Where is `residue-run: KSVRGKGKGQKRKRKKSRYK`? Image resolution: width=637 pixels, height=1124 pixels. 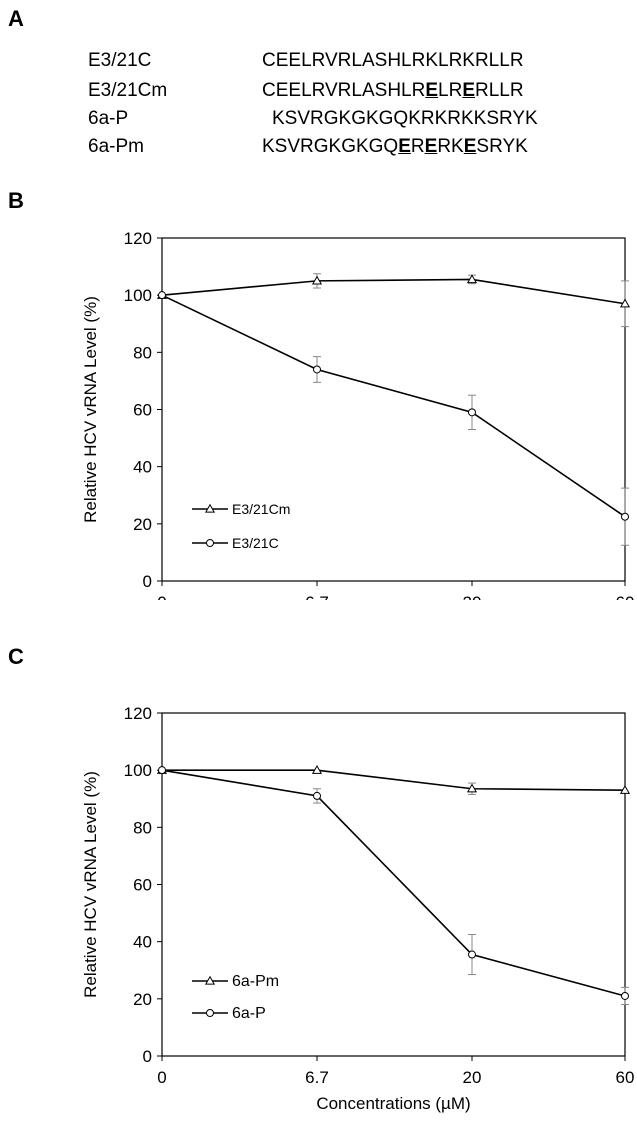
residue-run: KSVRGKGKGQKRKRKKSRYK is located at coordinates (405, 118).